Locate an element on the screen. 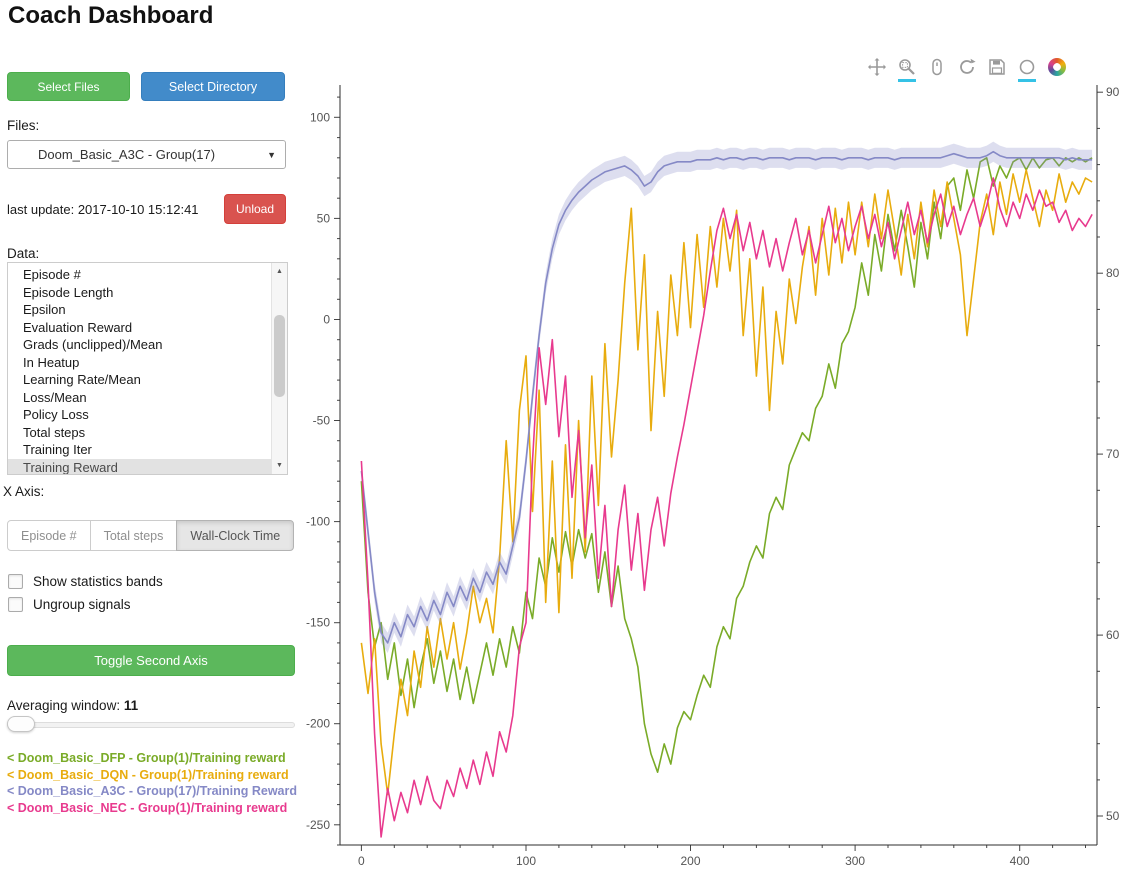 Image resolution: width=1142 pixels, height=886 pixels. svg-text: -150 is located at coordinates (318, 623).